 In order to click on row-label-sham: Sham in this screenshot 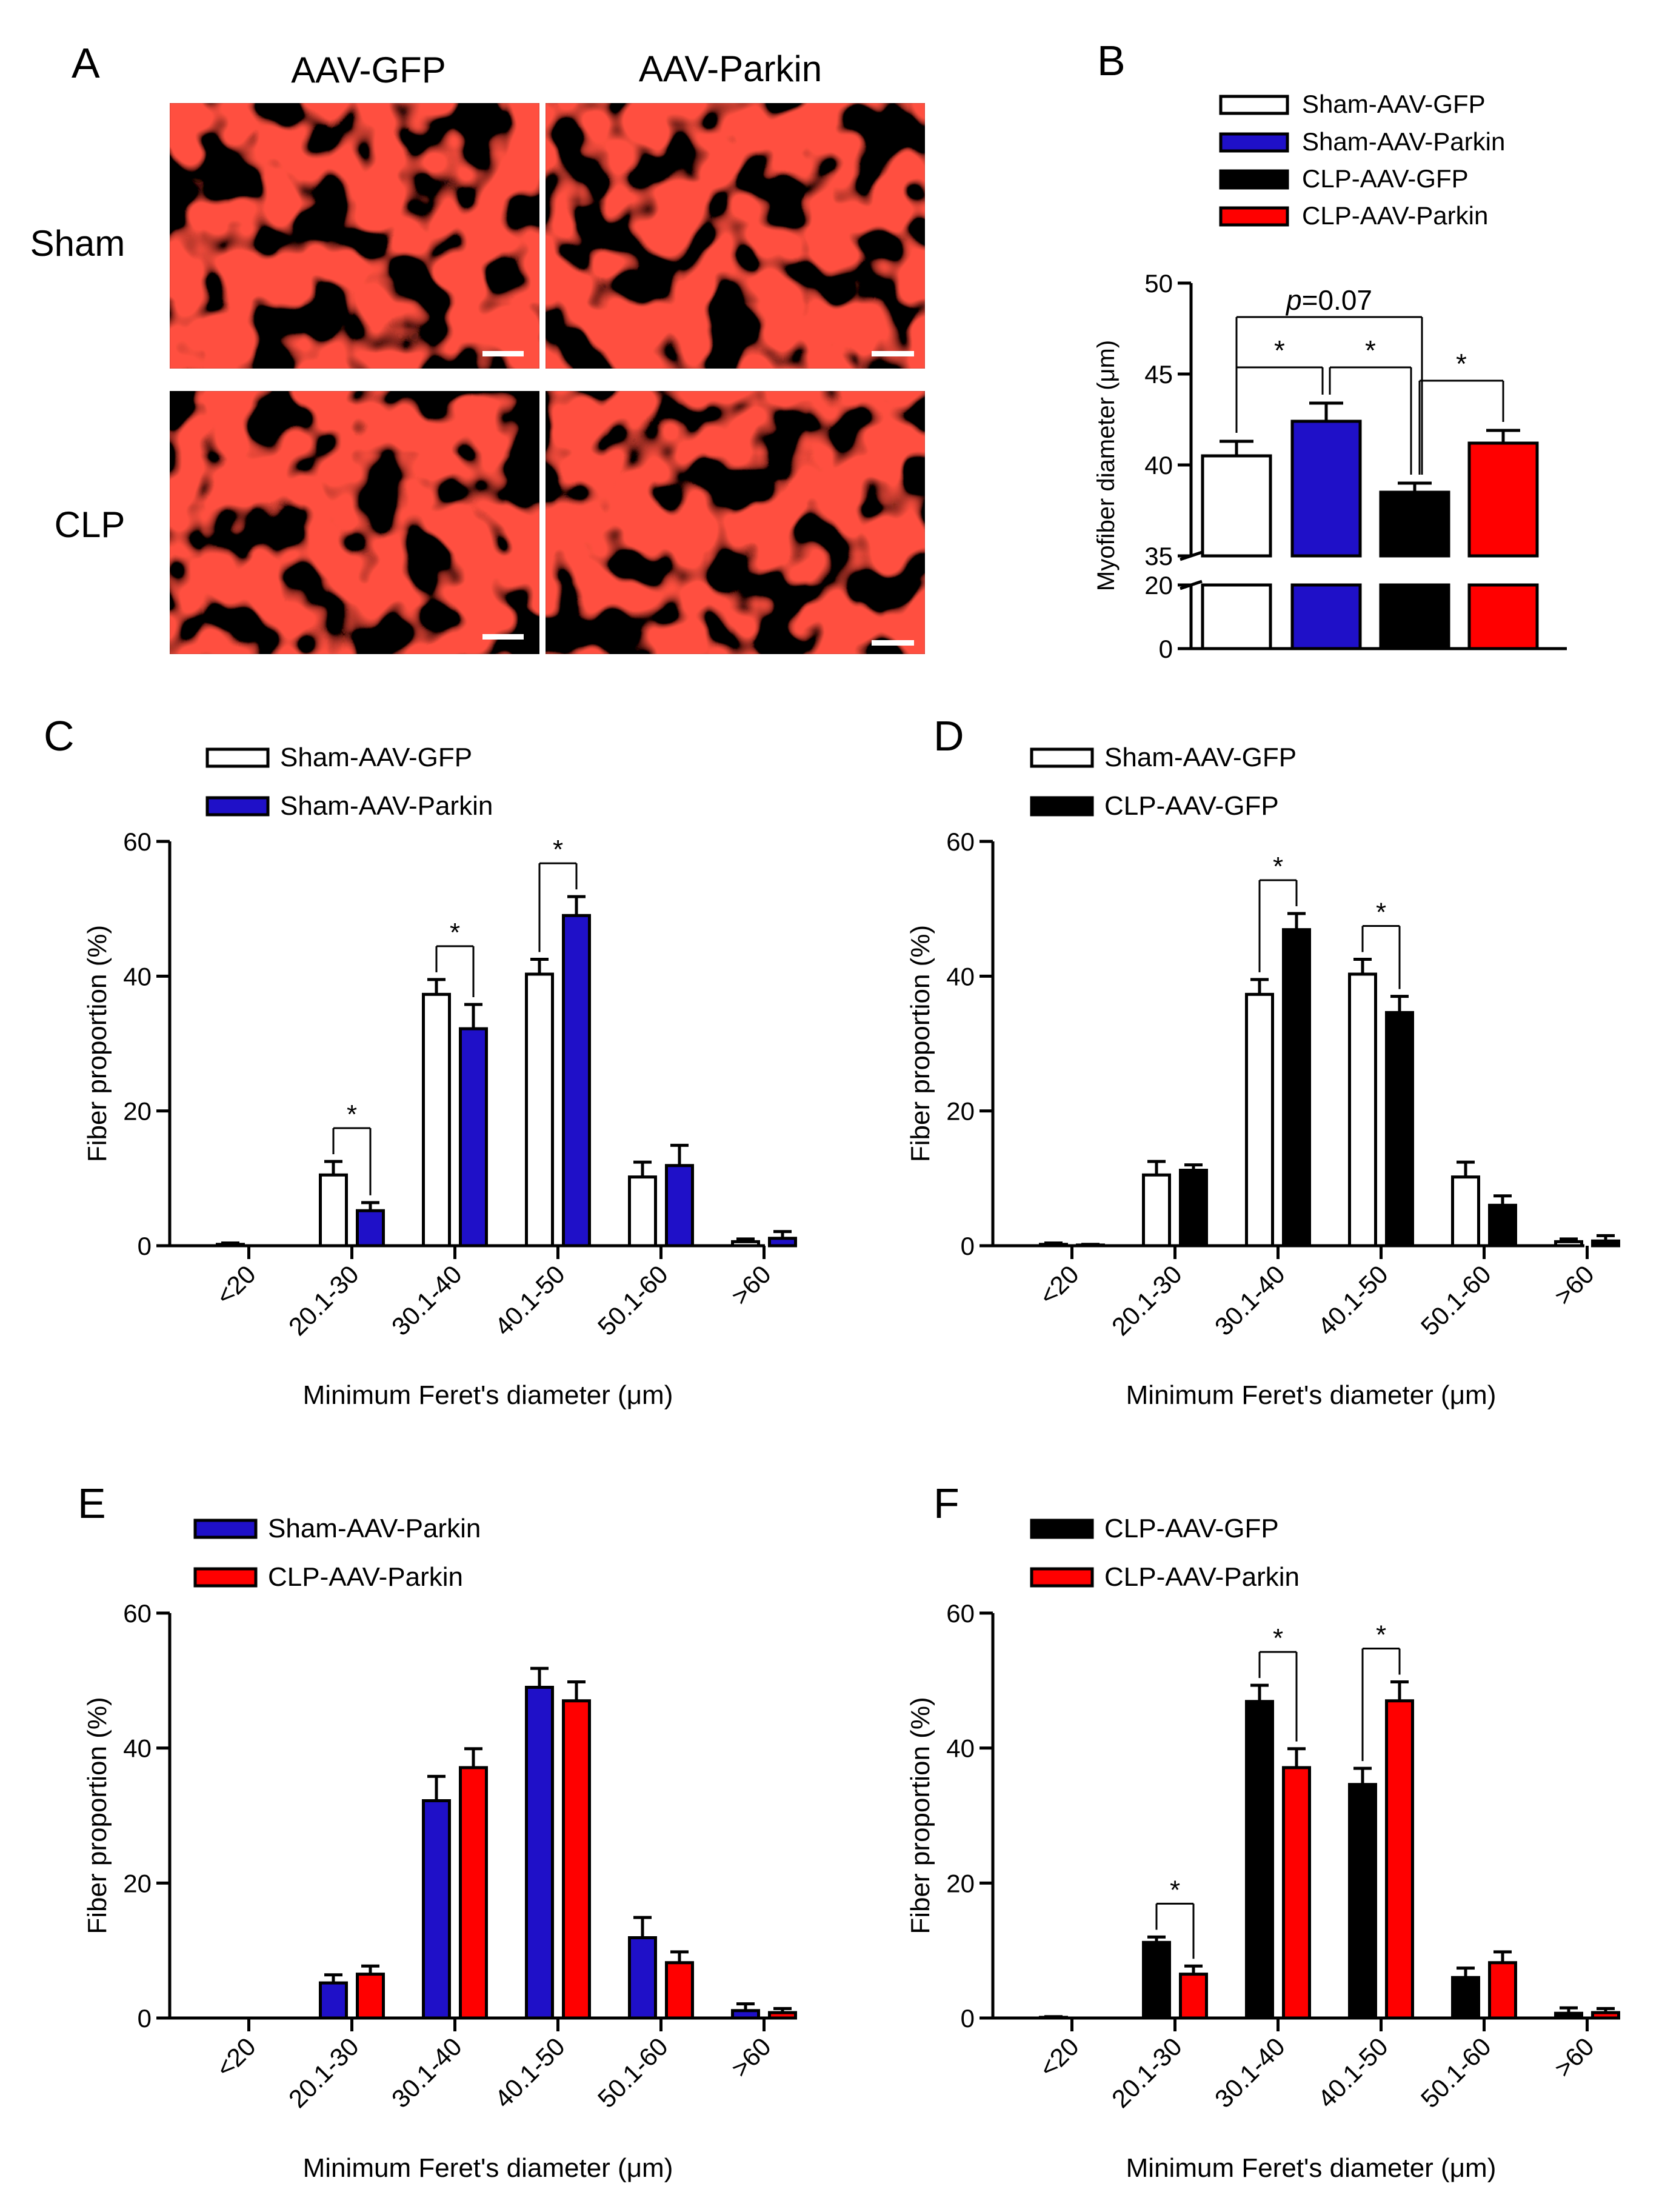, I will do `click(77, 244)`.